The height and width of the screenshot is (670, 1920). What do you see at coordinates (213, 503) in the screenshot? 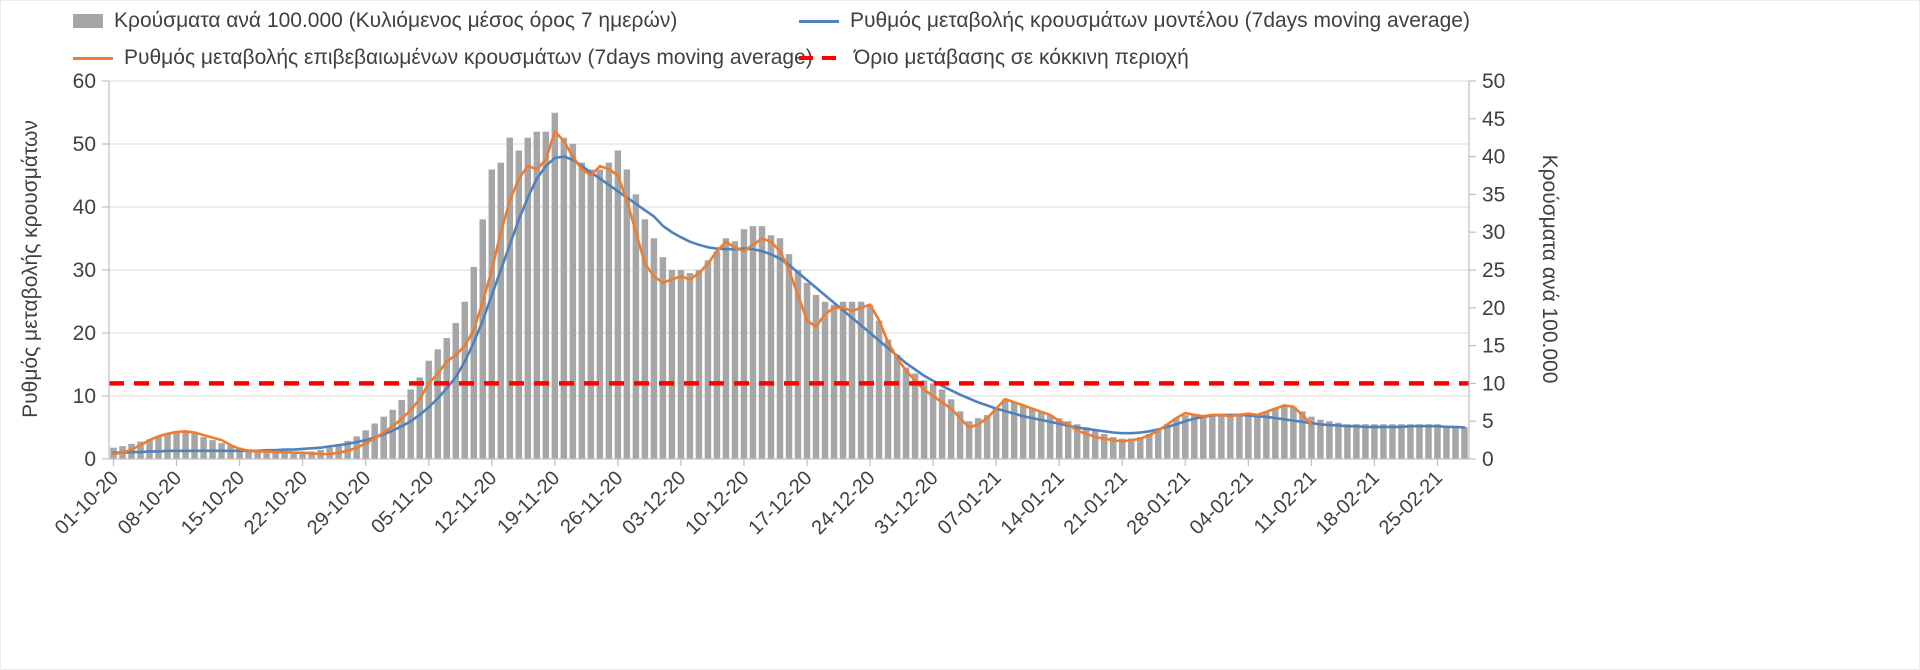
I see `svg-text: 15-10-20` at bounding box center [213, 503].